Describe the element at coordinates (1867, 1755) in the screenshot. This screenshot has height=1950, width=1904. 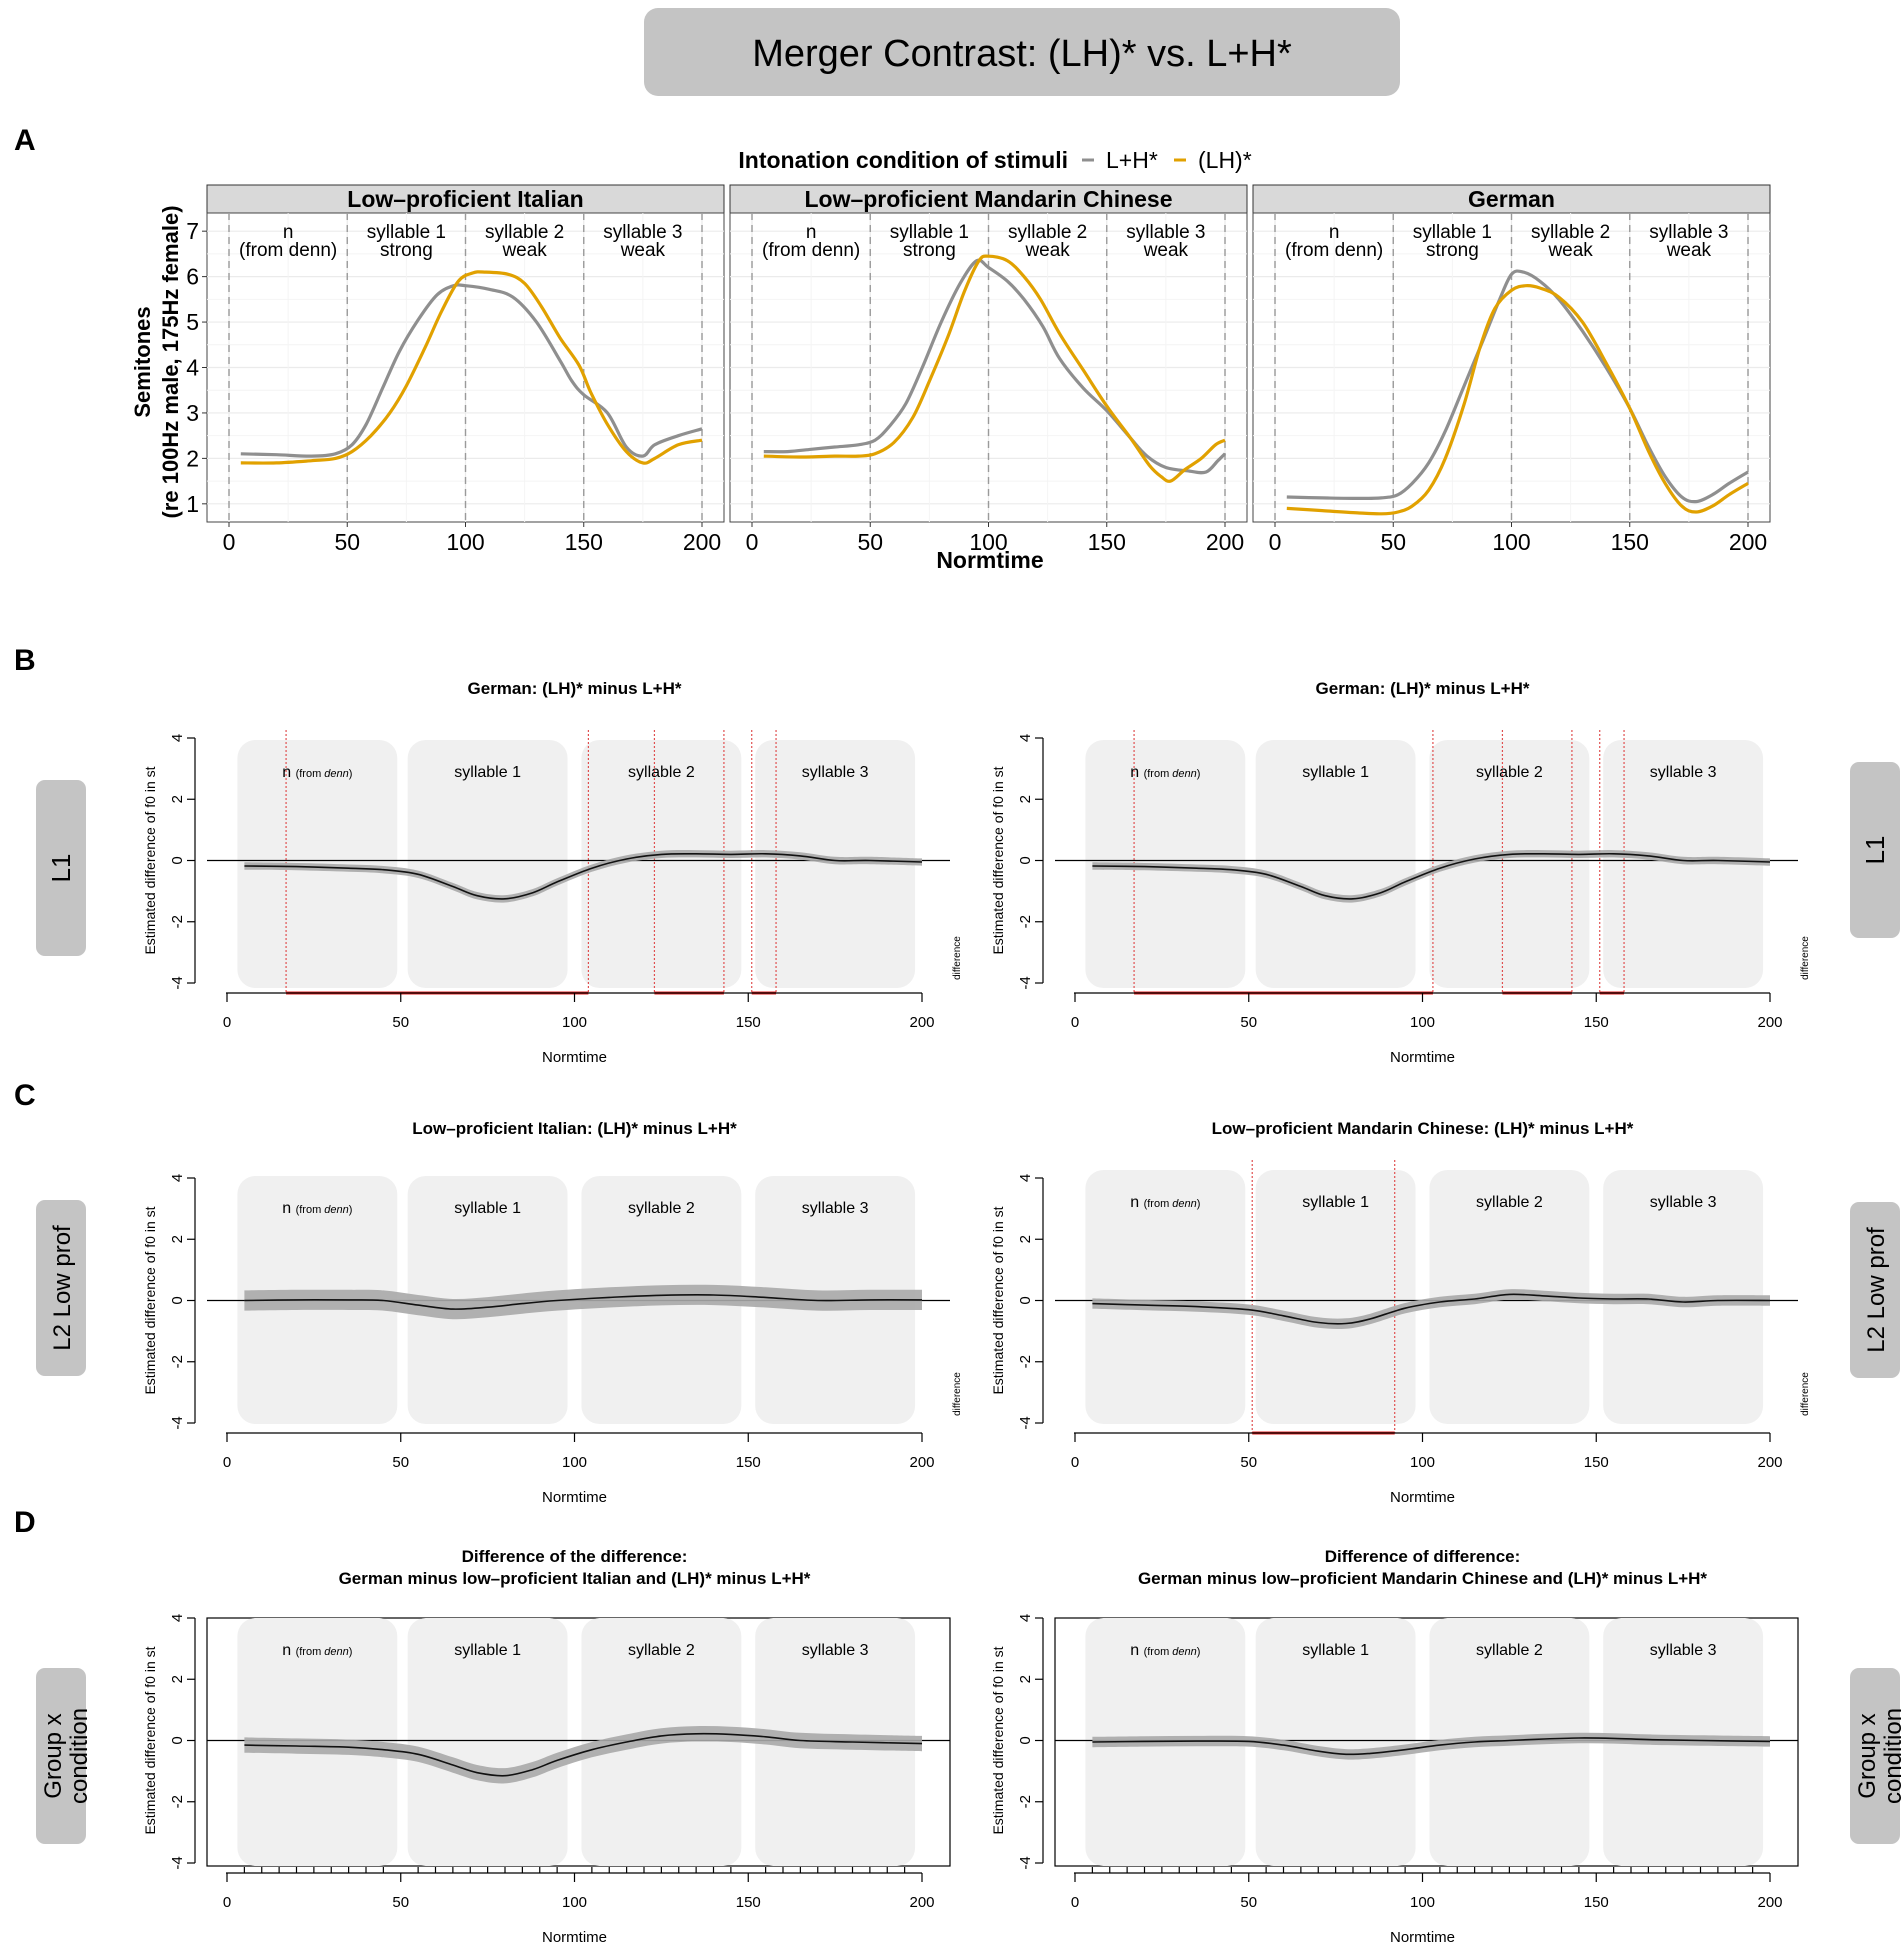
I see `side-label-text: Group x` at that location.